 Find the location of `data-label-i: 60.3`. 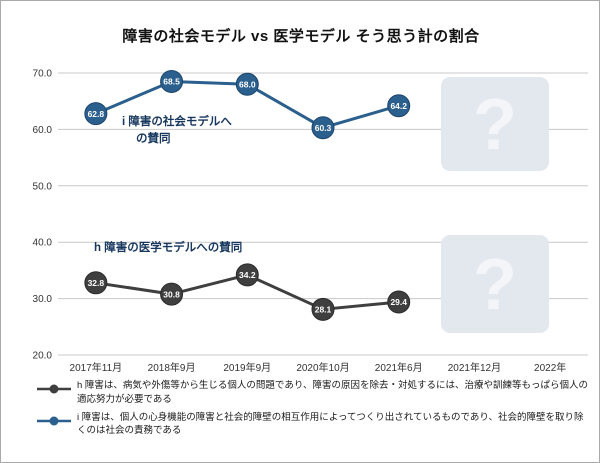

data-label-i: 60.3 is located at coordinates (323, 128).